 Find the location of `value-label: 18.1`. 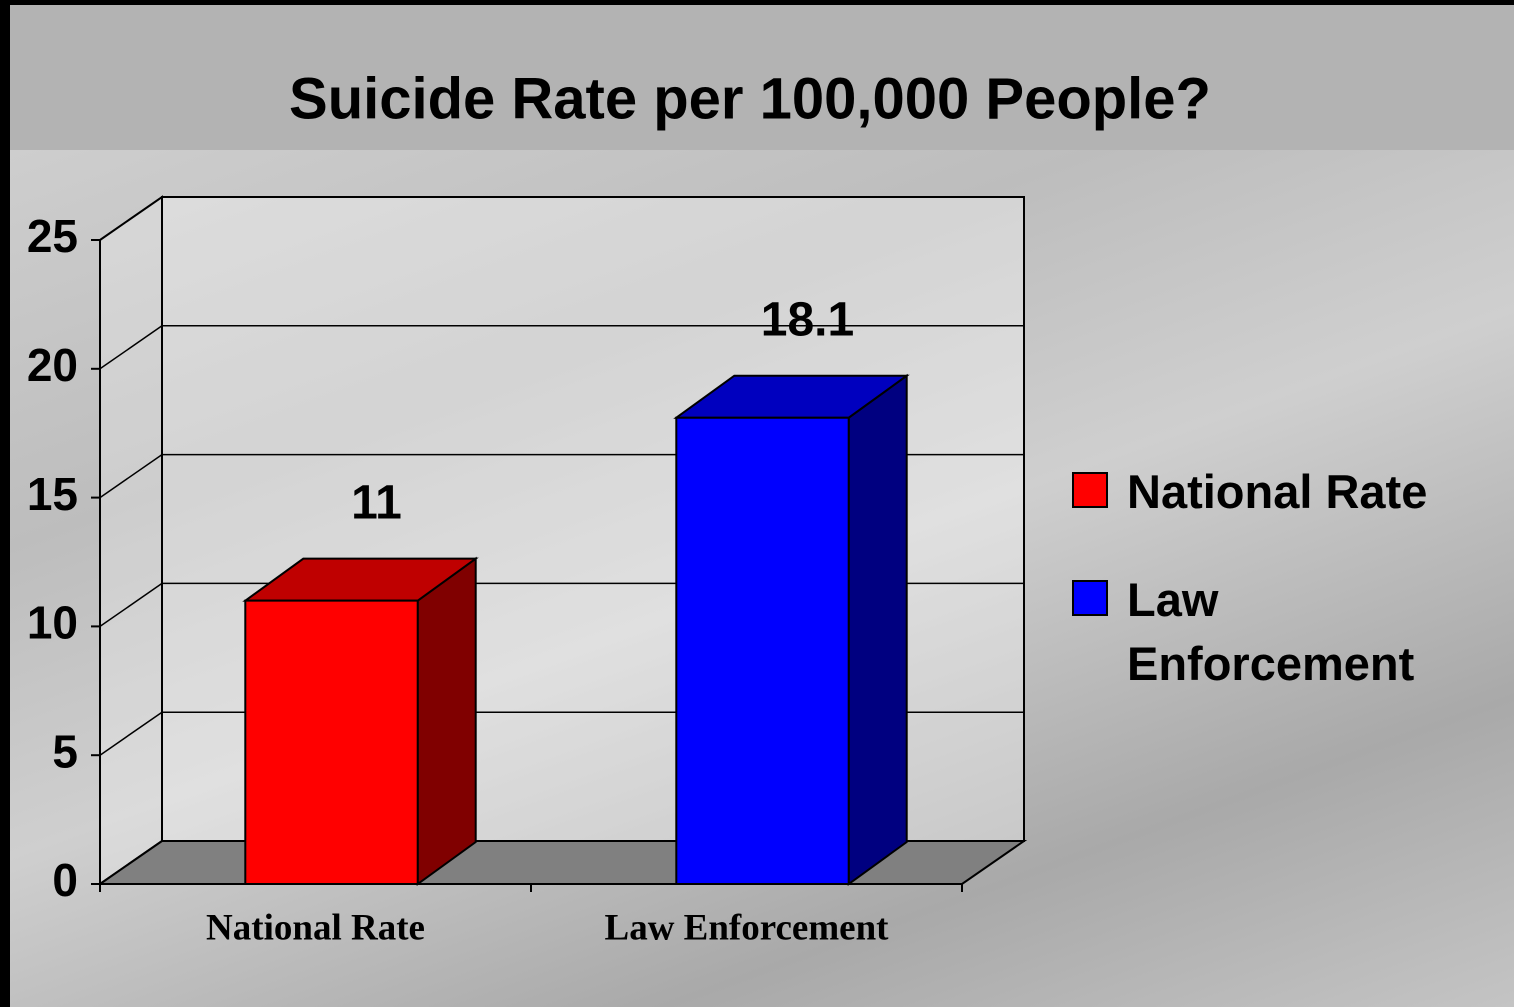

value-label: 18.1 is located at coordinates (807, 319).